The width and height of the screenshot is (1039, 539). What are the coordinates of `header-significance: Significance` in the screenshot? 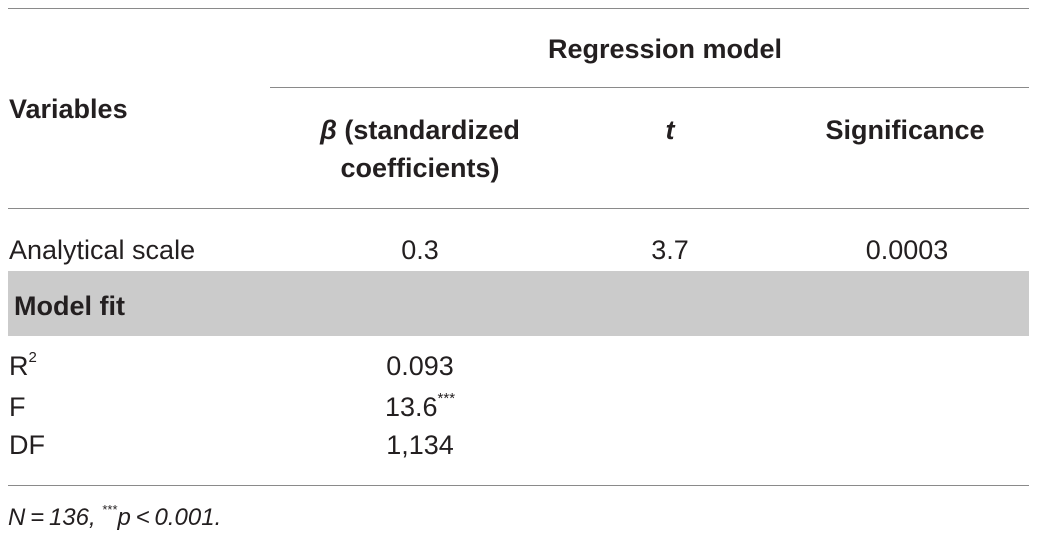 It's located at (905, 130).